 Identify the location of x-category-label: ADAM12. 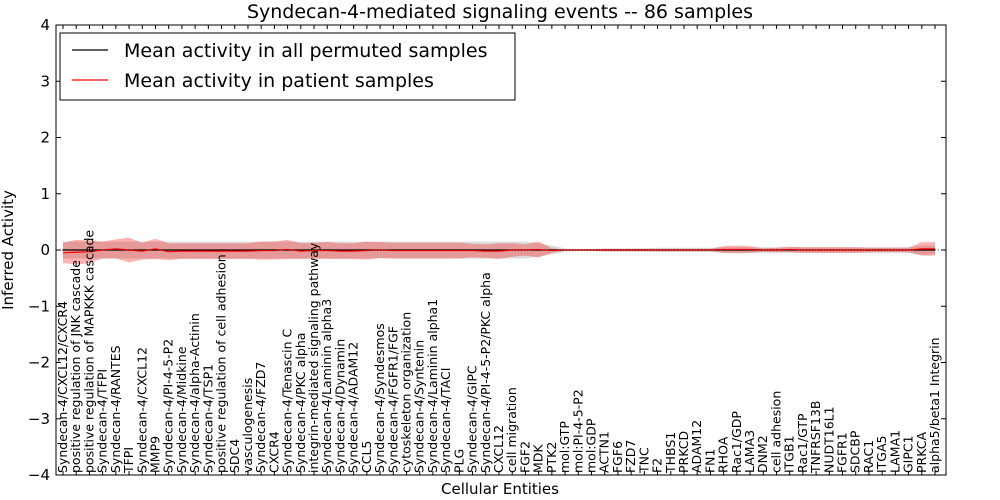
(696, 446).